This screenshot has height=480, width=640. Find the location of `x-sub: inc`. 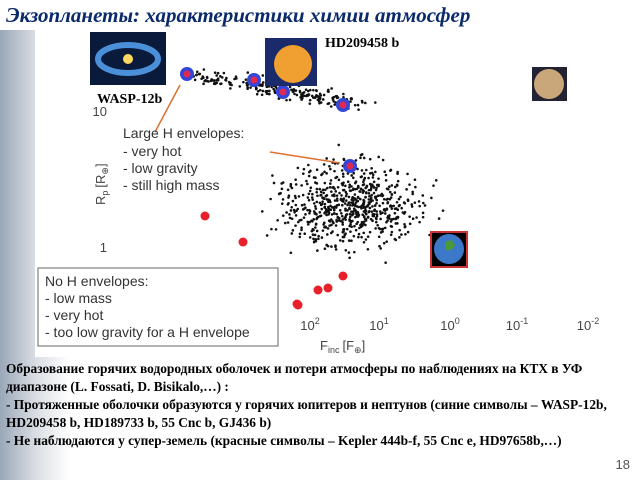

x-sub: inc is located at coordinates (334, 350).